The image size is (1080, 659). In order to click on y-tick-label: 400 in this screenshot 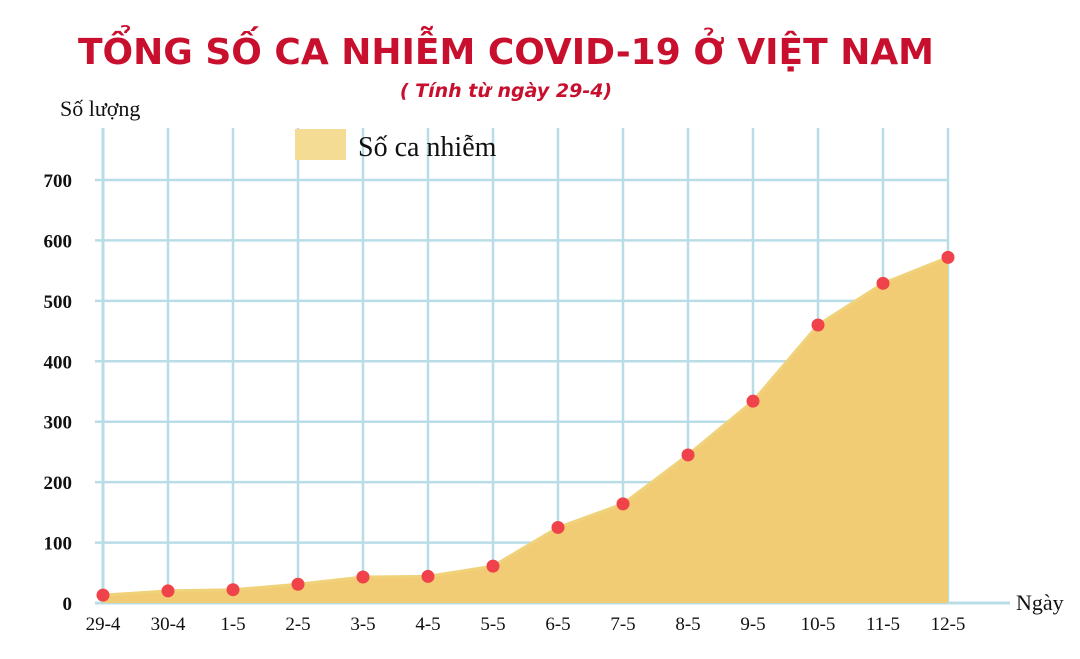, I will do `click(58, 362)`.